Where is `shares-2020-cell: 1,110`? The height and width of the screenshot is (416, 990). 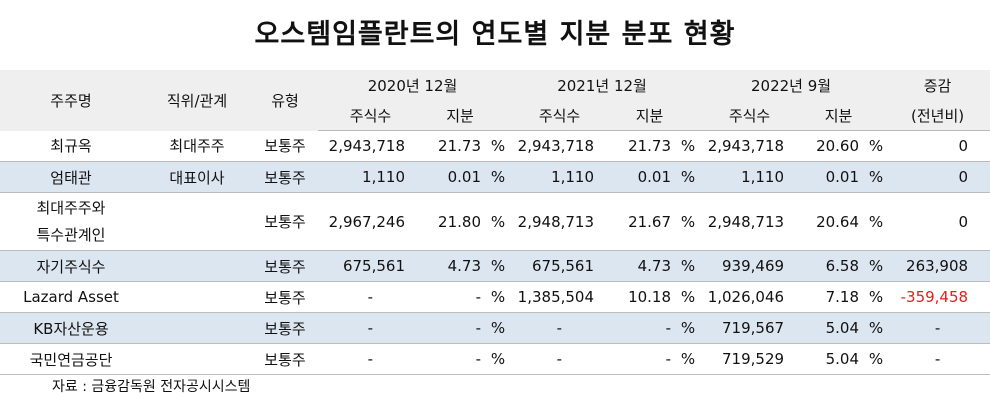 shares-2020-cell: 1,110 is located at coordinates (365, 177).